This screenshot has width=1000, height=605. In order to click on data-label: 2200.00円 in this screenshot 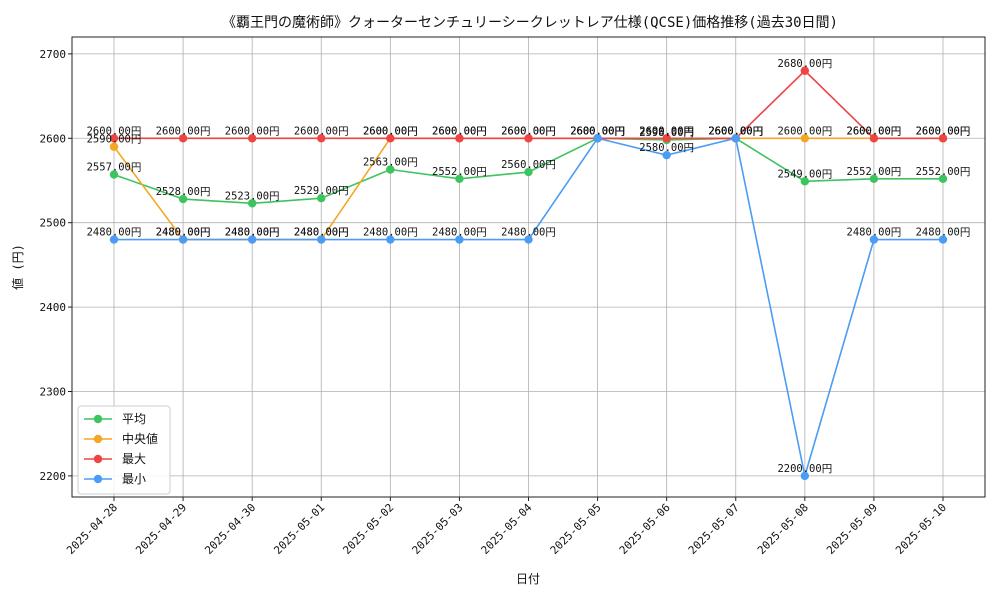, I will do `click(804, 469)`.